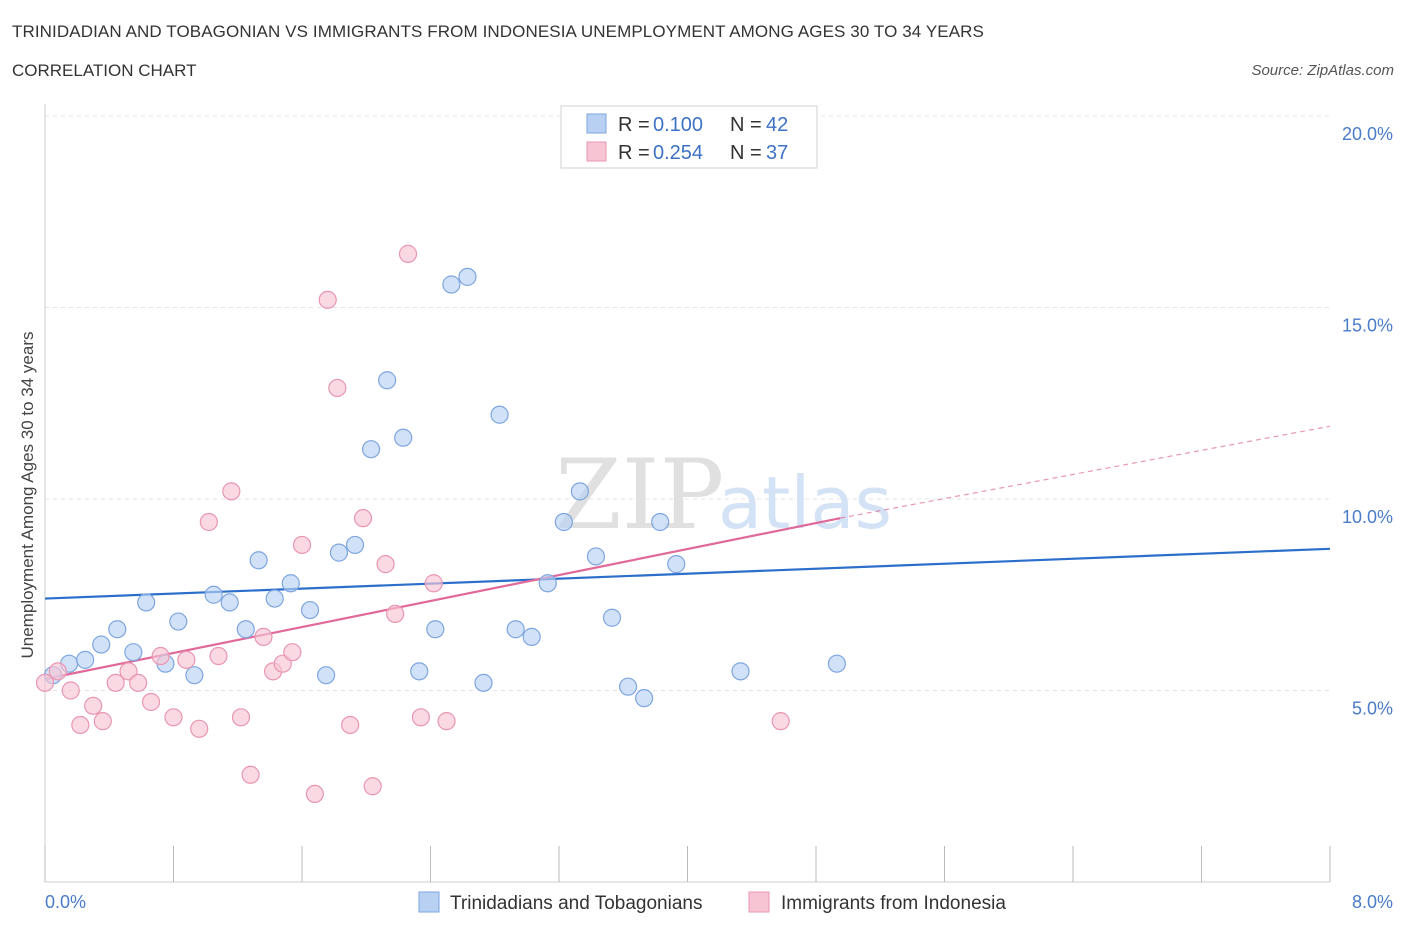 Image resolution: width=1406 pixels, height=930 pixels. Describe the element at coordinates (759, 902) in the screenshot. I see `bottom-legend-swatch-pink` at that location.